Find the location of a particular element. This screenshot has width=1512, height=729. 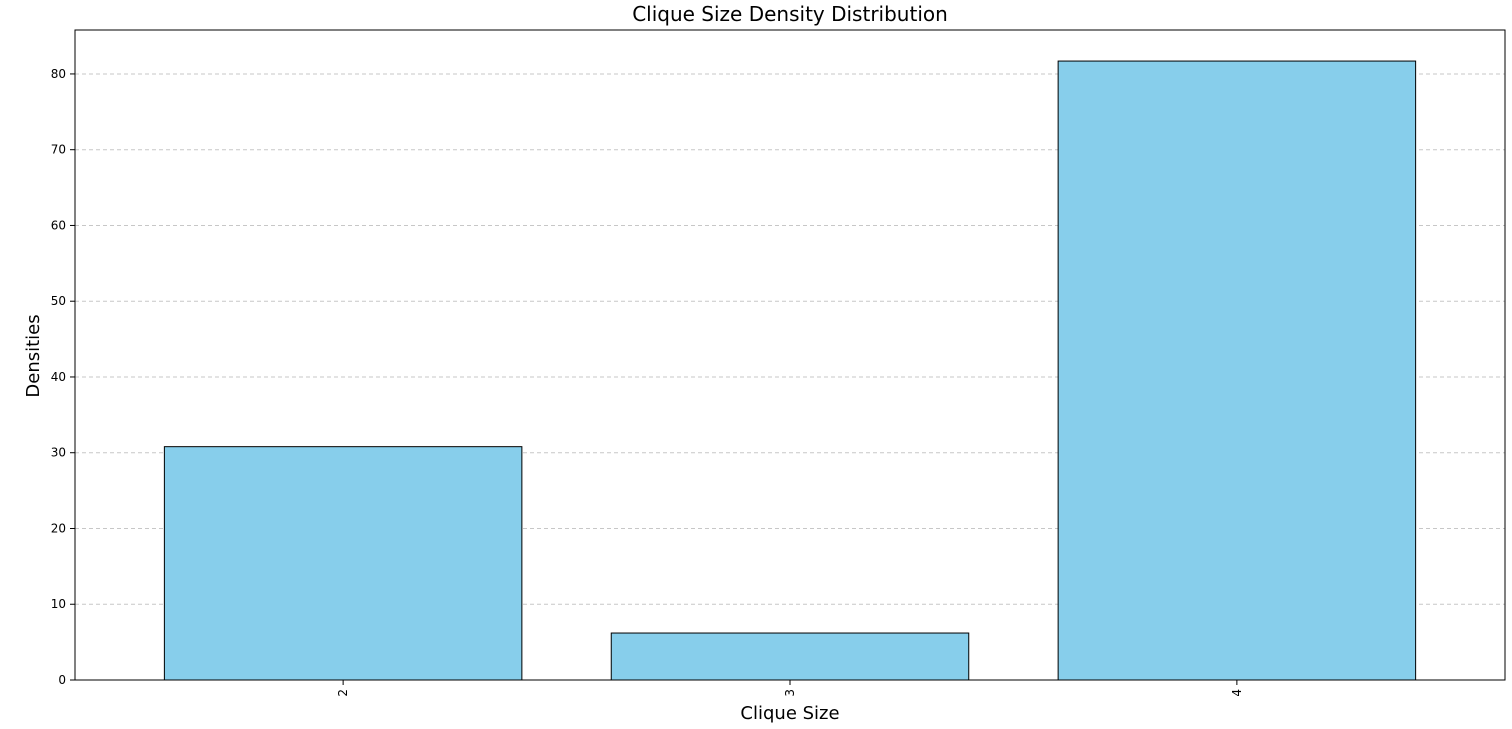

y-tick-label: 20 is located at coordinates (58, 528).